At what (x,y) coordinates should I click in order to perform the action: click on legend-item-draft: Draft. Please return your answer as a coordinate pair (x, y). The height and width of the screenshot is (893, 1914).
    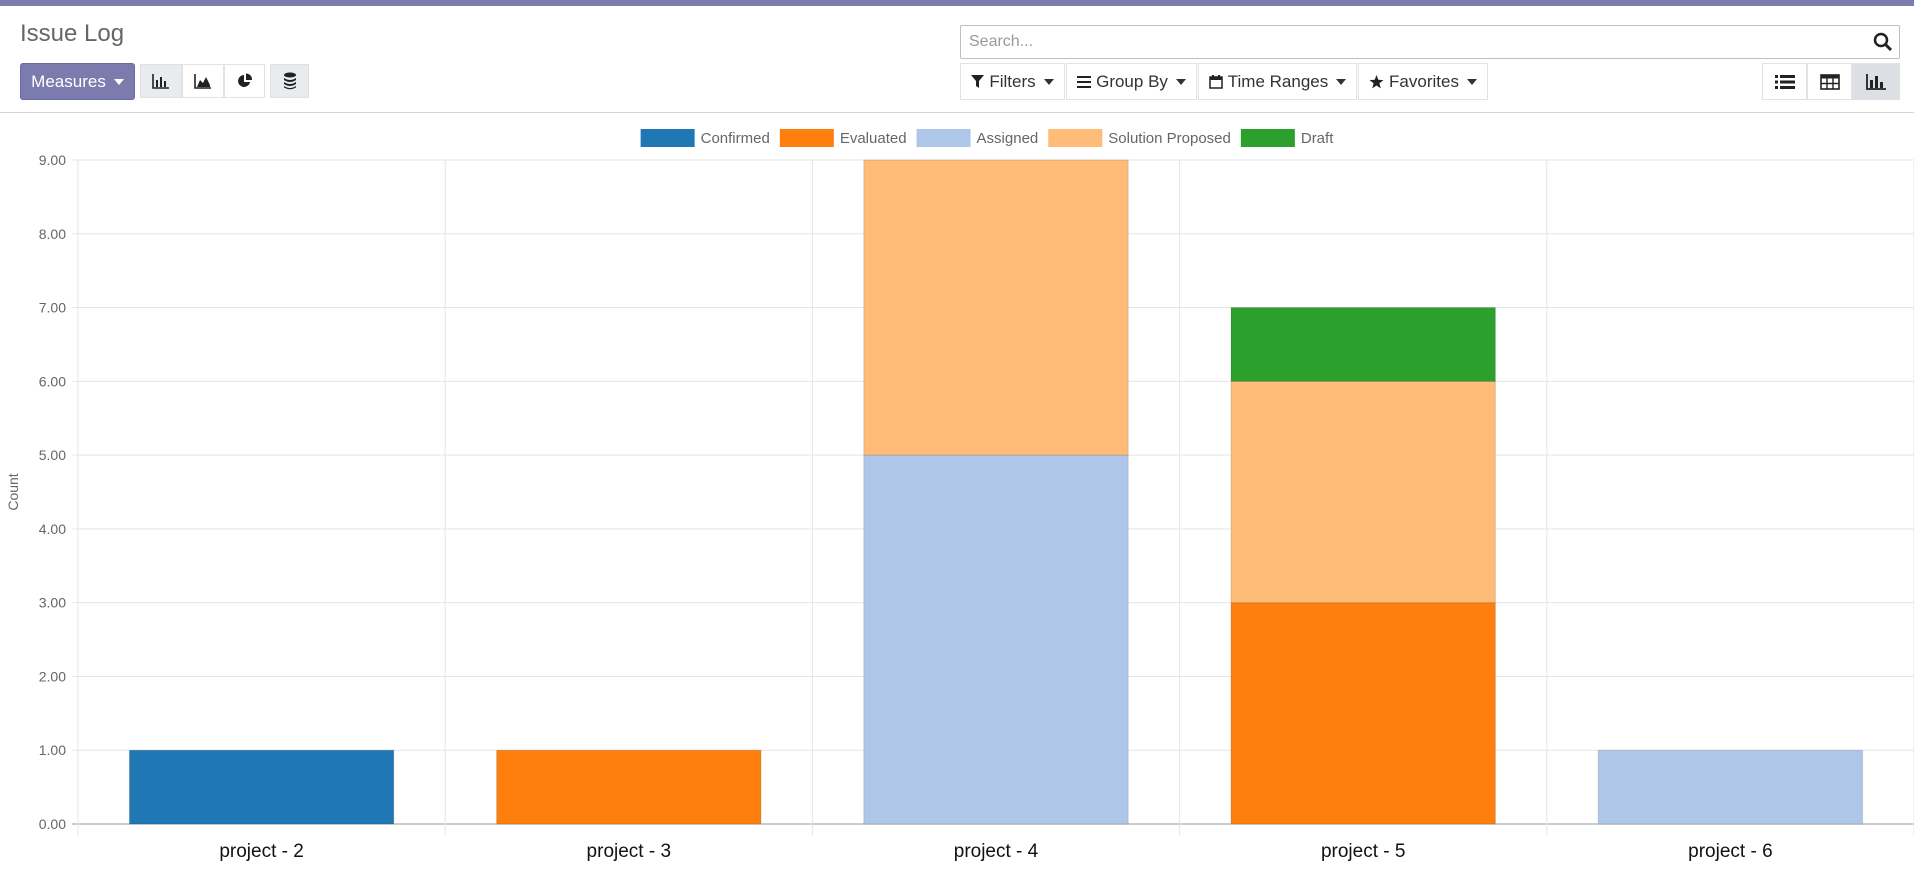
    Looking at the image, I should click on (1287, 138).